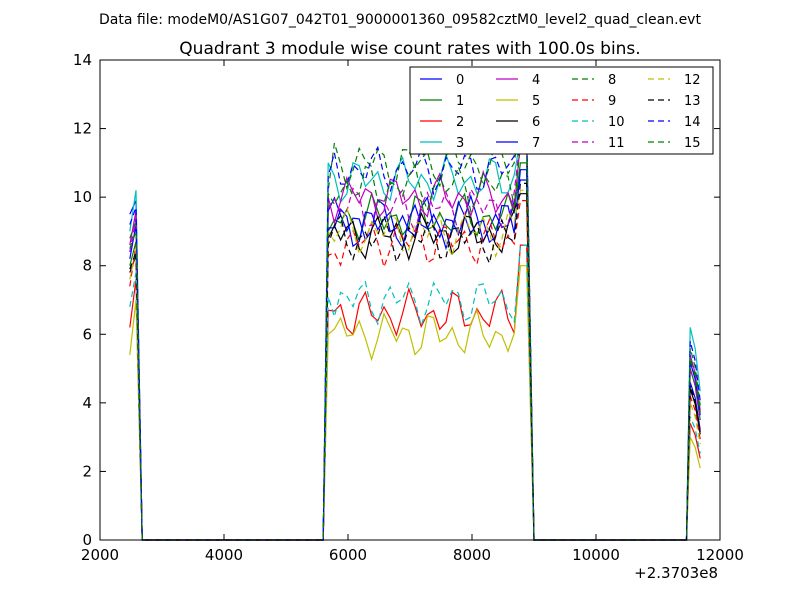  I want to click on legend-label-12: 12, so click(692, 80).